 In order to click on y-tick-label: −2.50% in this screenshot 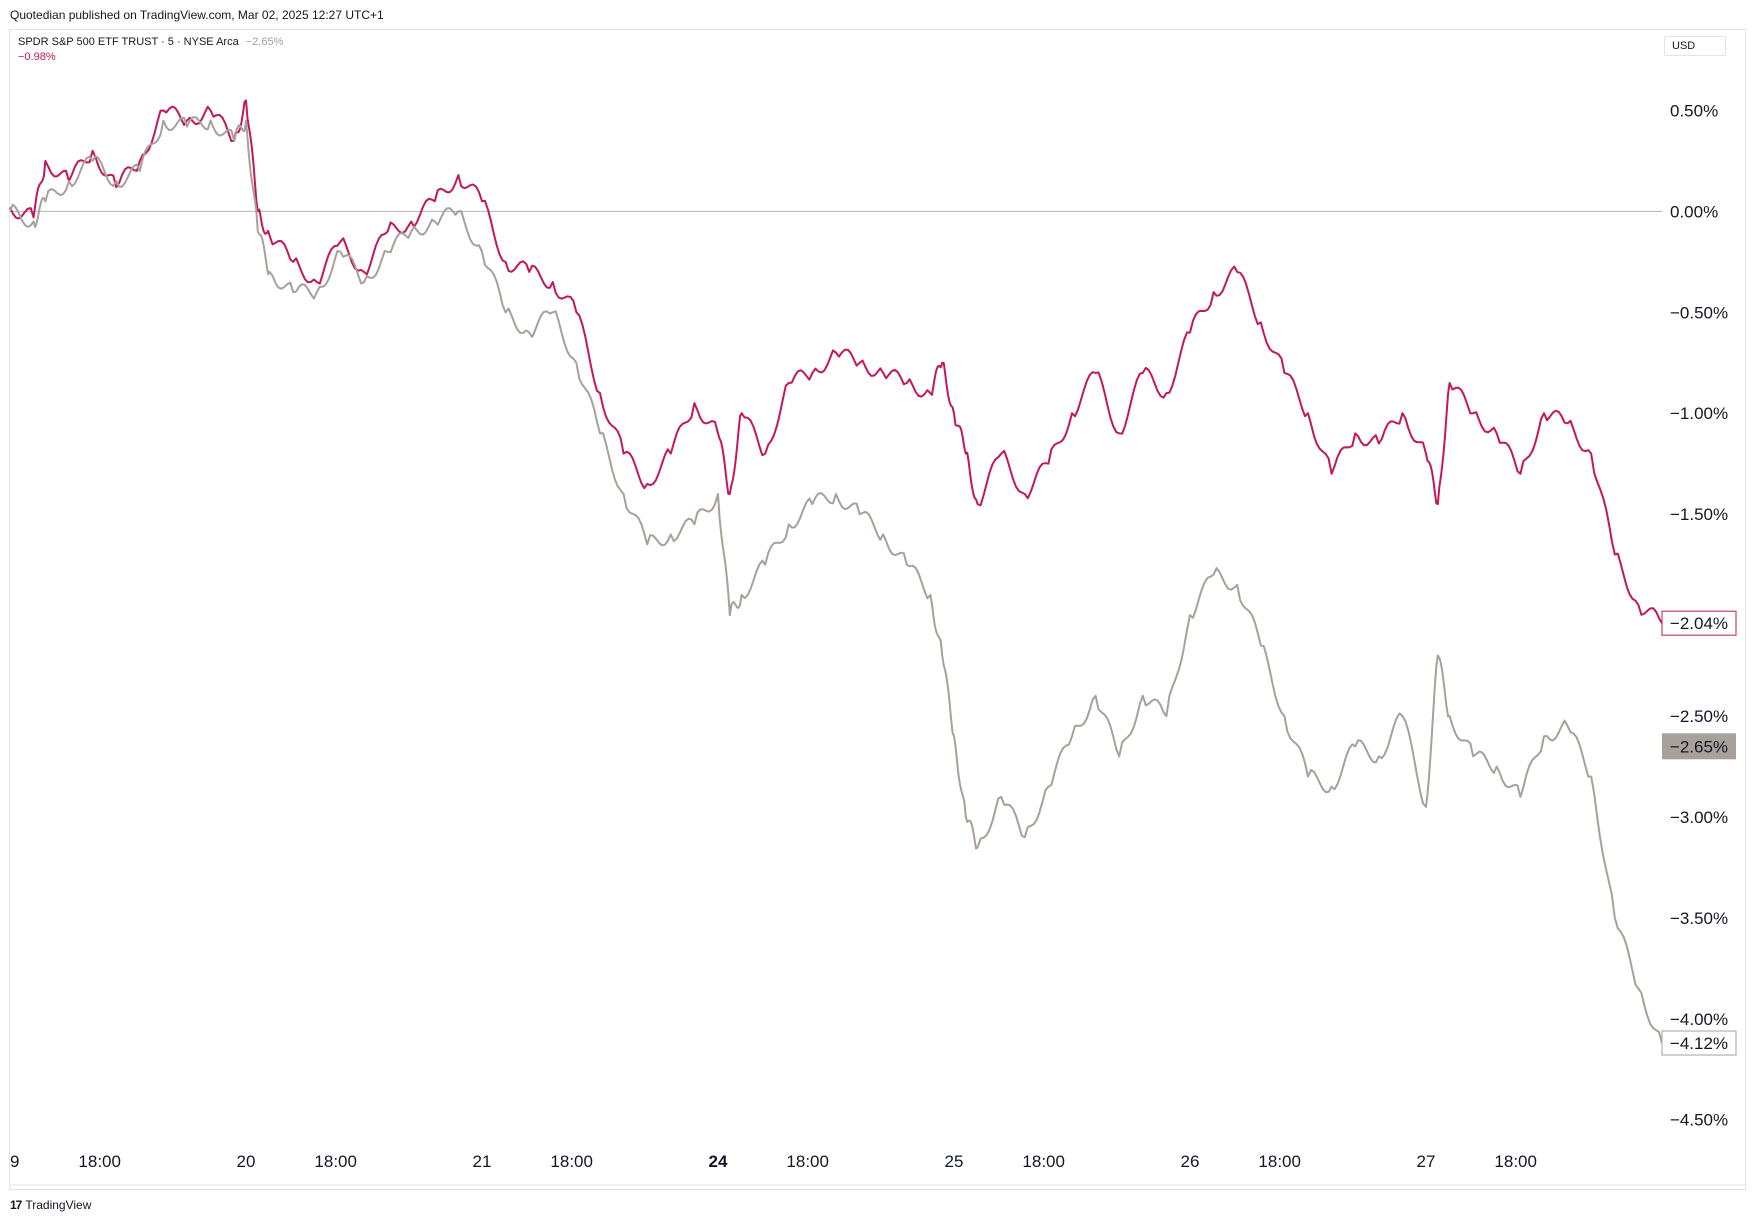, I will do `click(1699, 716)`.